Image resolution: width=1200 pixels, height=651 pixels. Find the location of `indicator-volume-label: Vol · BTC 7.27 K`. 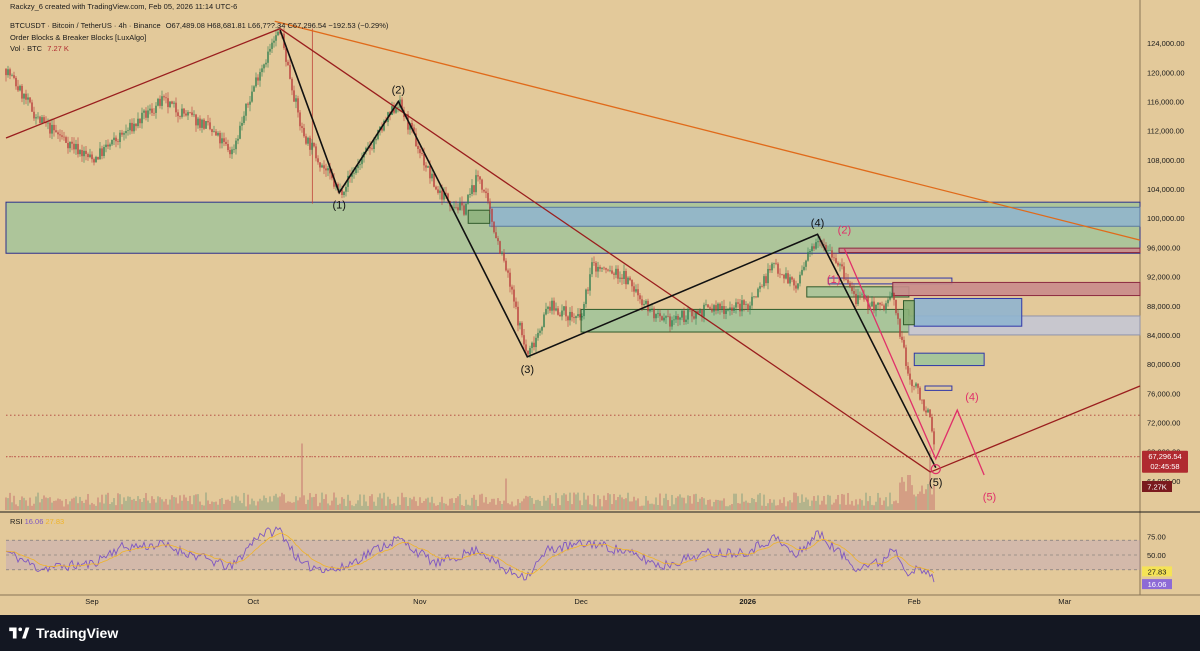

indicator-volume-label: Vol · BTC 7.27 K is located at coordinates (41, 49).